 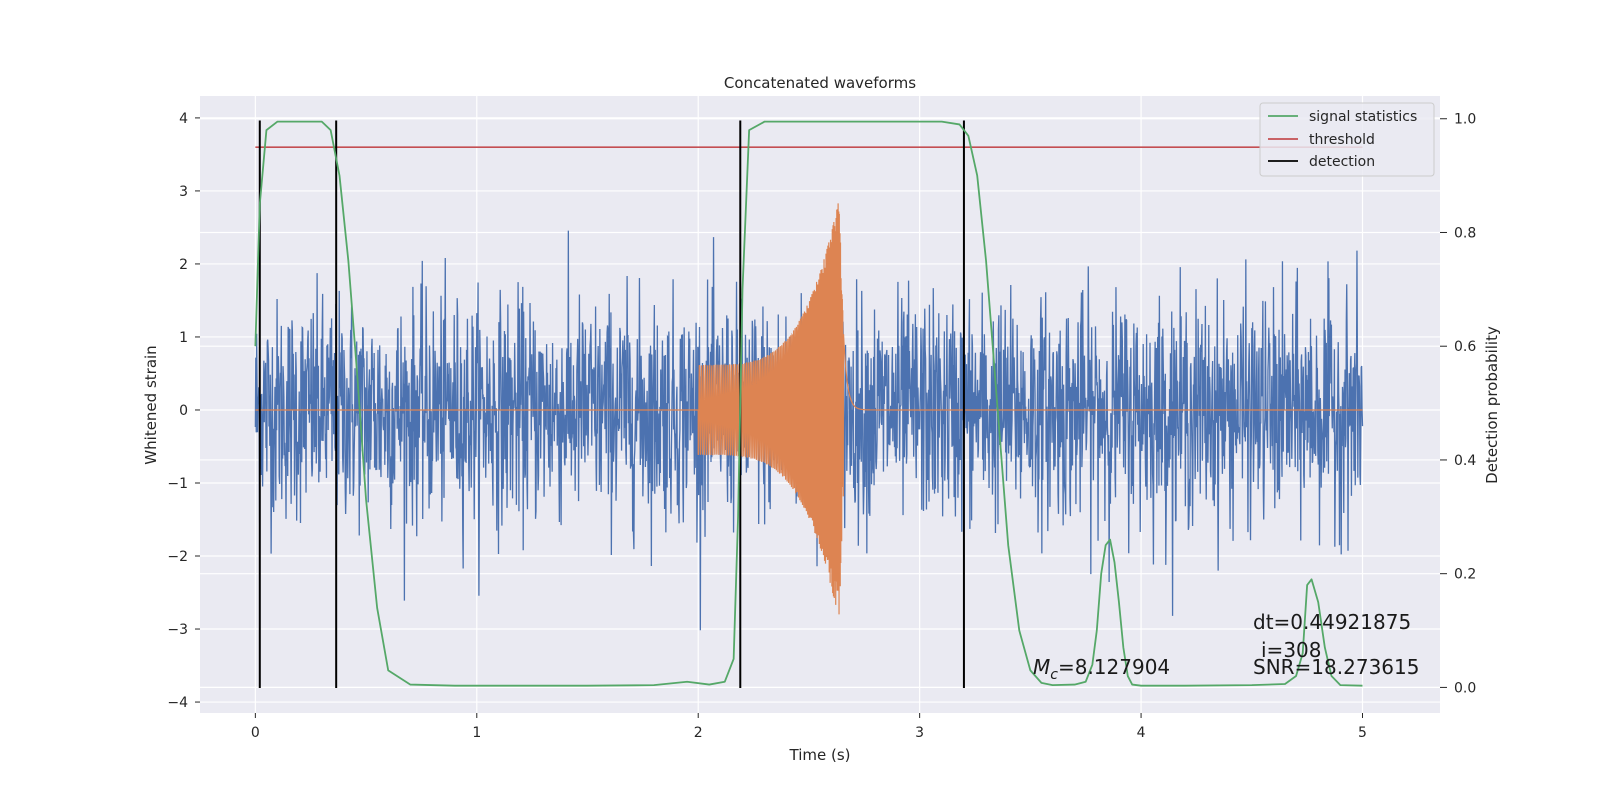 What do you see at coordinates (177, 703) in the screenshot?
I see `y-tick-label: −4` at bounding box center [177, 703].